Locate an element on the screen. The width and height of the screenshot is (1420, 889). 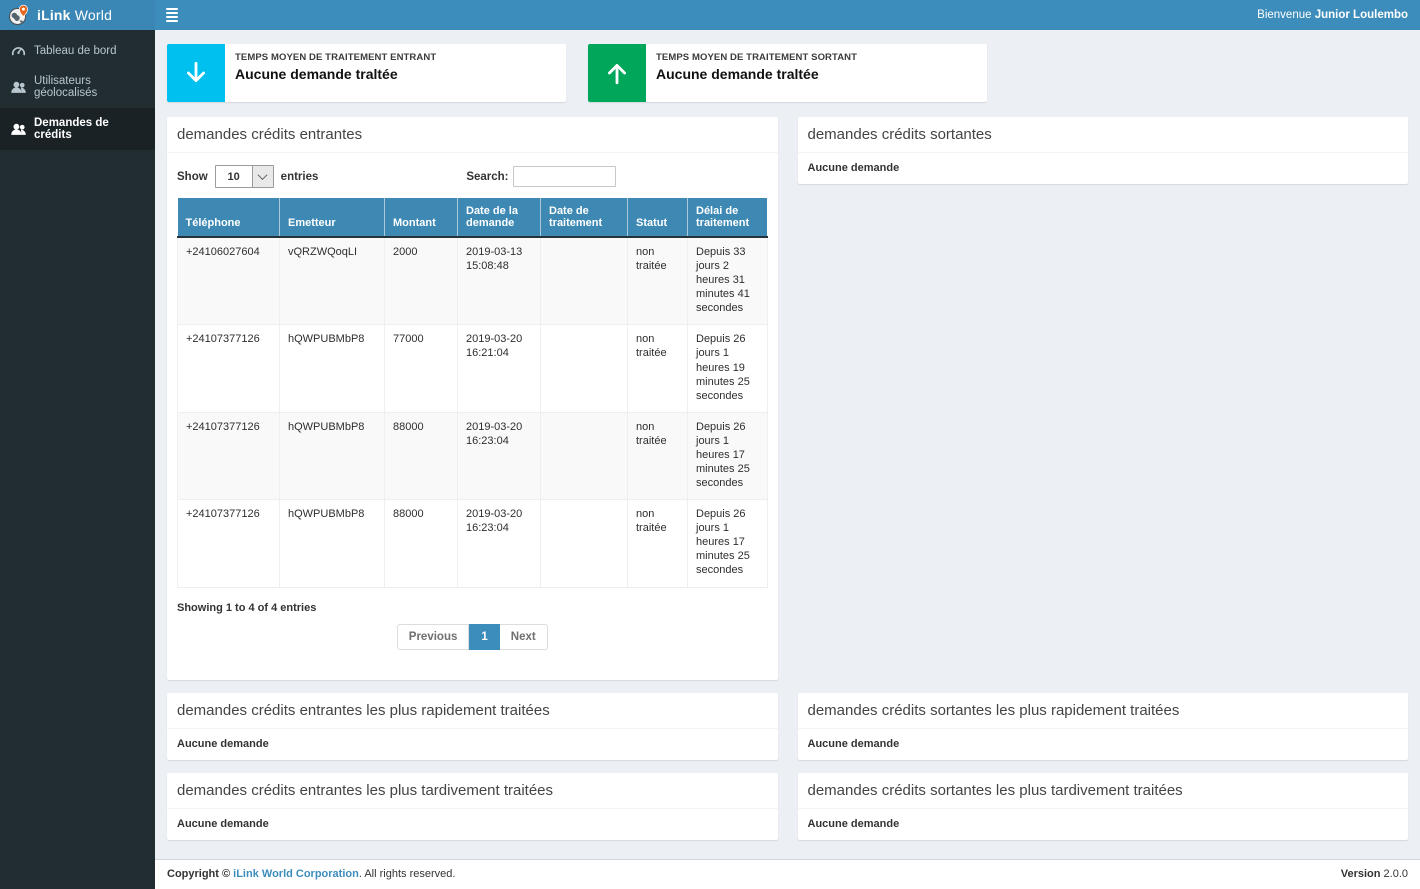
stat-card-title: TEMPS MOYEN DE TRAITEMENT SORTANT is located at coordinates (756, 57).